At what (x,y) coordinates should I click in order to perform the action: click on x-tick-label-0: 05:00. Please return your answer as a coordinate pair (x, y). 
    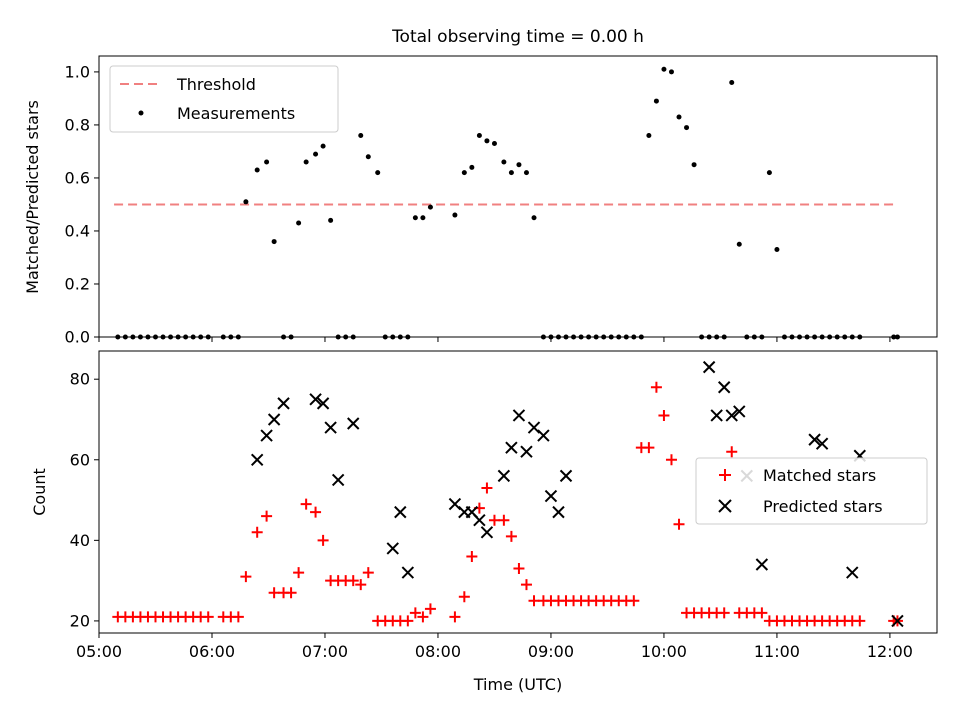
    Looking at the image, I should click on (99, 651).